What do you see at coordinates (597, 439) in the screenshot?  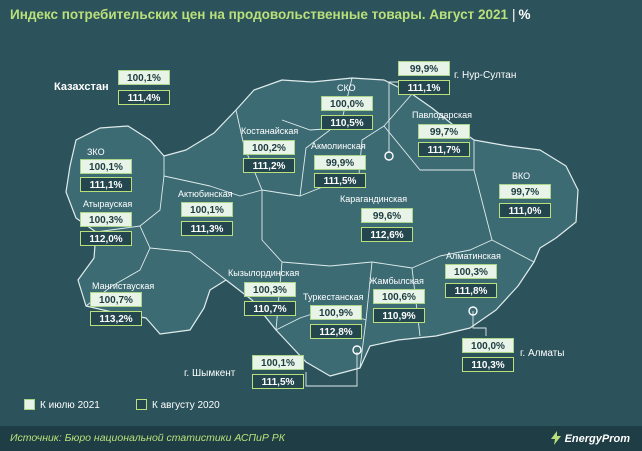 I see `brand-name: EnergyProm` at bounding box center [597, 439].